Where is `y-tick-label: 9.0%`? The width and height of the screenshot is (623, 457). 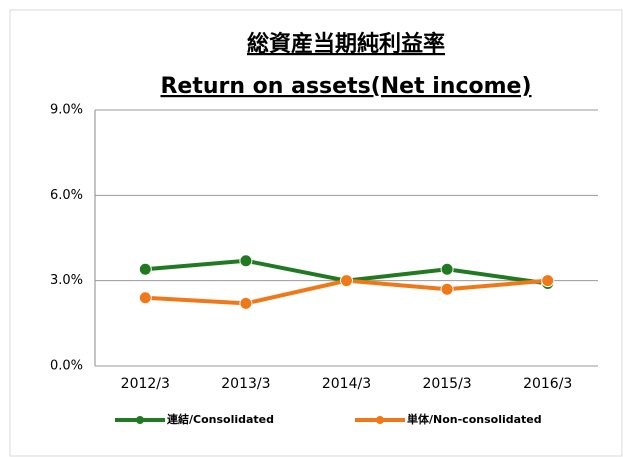 y-tick-label: 9.0% is located at coordinates (66, 110).